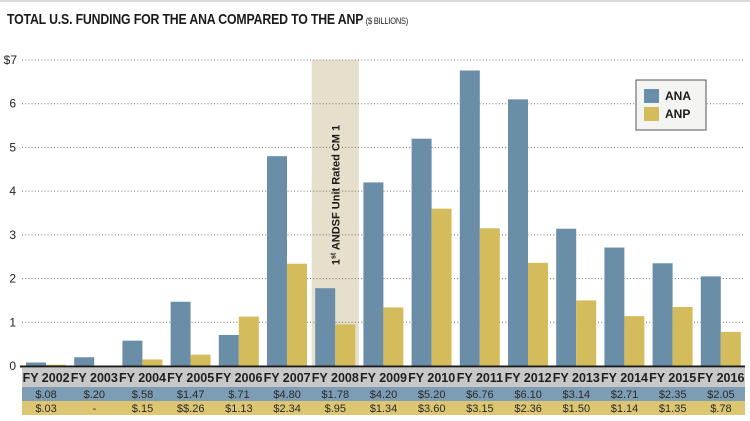 The width and height of the screenshot is (750, 421). What do you see at coordinates (624, 378) in the screenshot?
I see `x-category-label: FY 2014` at bounding box center [624, 378].